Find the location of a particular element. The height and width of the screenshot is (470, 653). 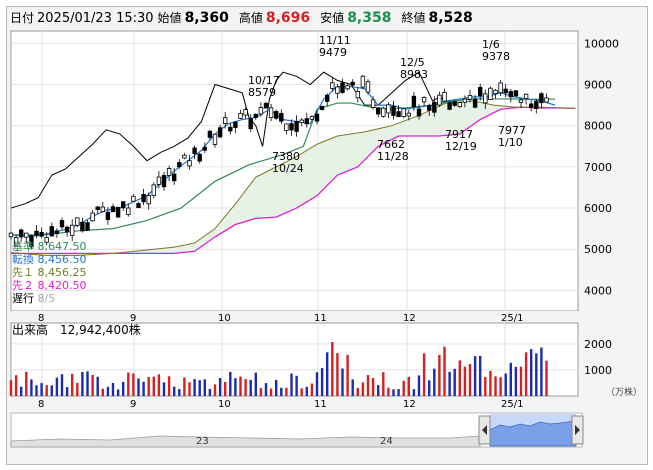

month-labels-bottom: 8 9 10 11 12 25/1 is located at coordinates (280, 404).